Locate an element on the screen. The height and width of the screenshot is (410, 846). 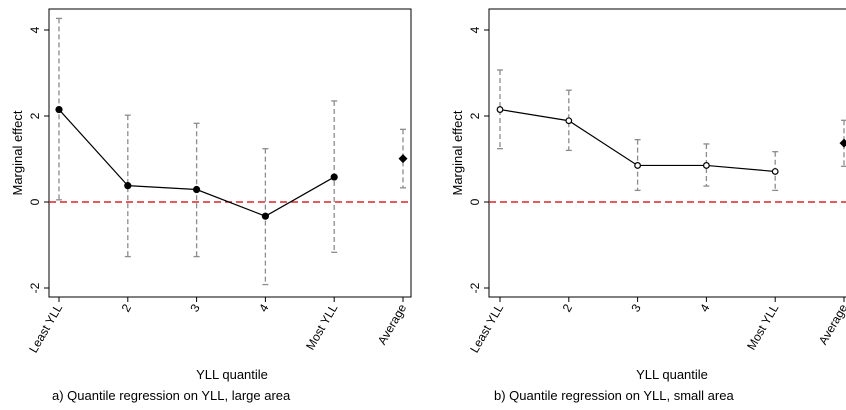
y-axis-label-b: Marginal effect is located at coordinates (457, 152).